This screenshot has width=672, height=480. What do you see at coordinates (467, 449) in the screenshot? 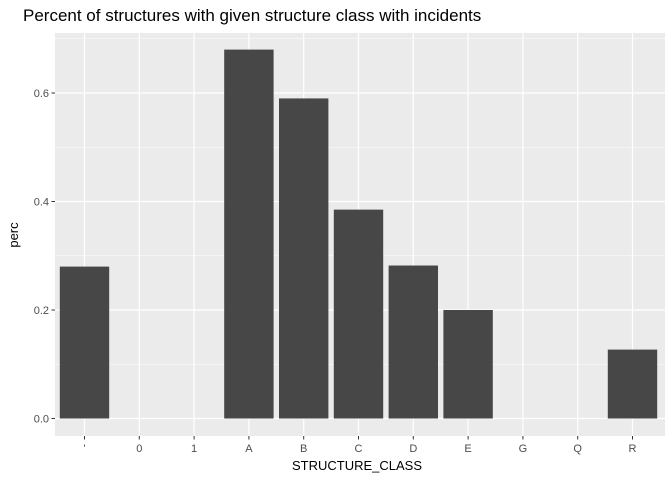
I see `x-tick-label: E` at bounding box center [467, 449].